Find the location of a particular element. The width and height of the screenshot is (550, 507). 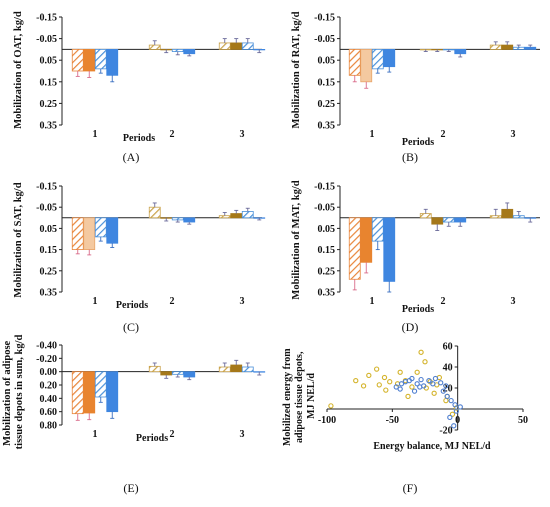

panel-a-ylabel: Mobilization of OAT, kg/d is located at coordinates (18, 70).